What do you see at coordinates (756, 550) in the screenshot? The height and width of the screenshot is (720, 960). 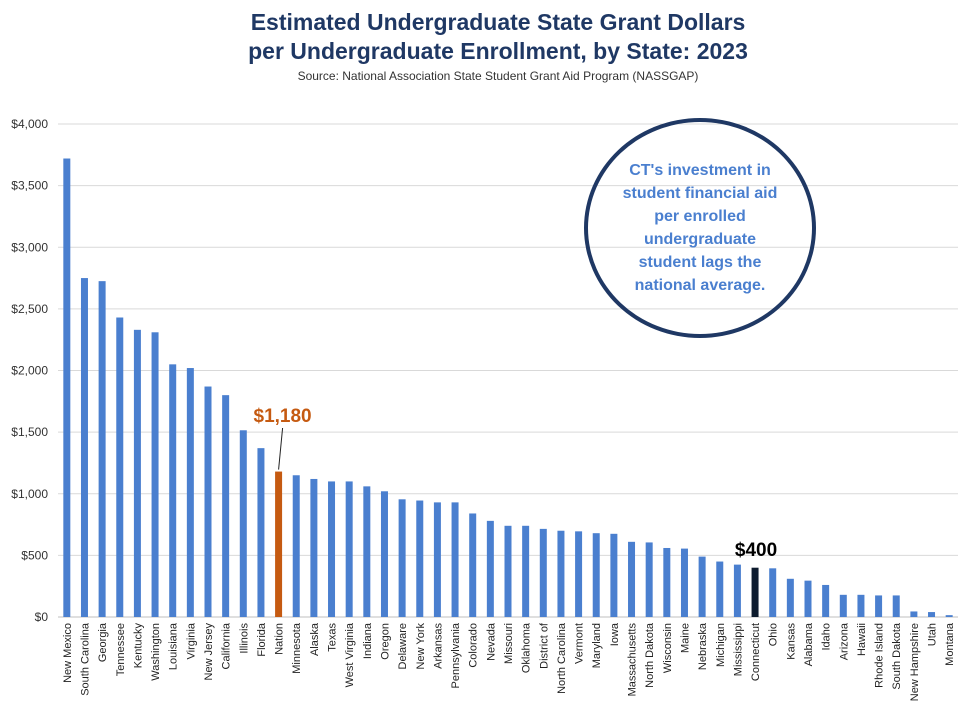 I see `data-label-connecticut: $400` at bounding box center [756, 550].